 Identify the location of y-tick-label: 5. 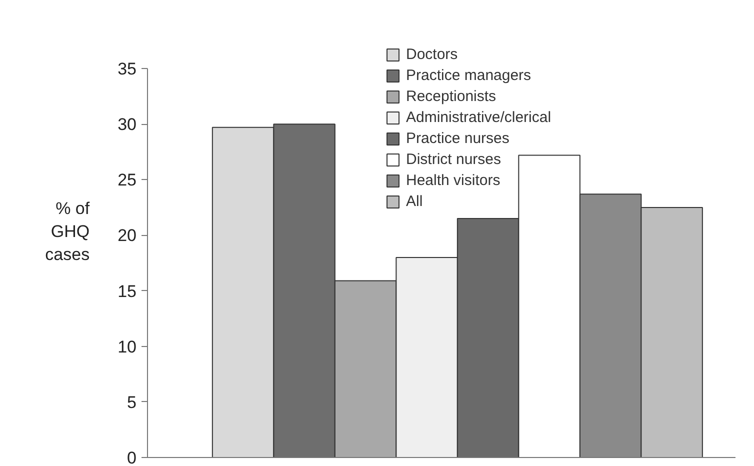
(132, 402).